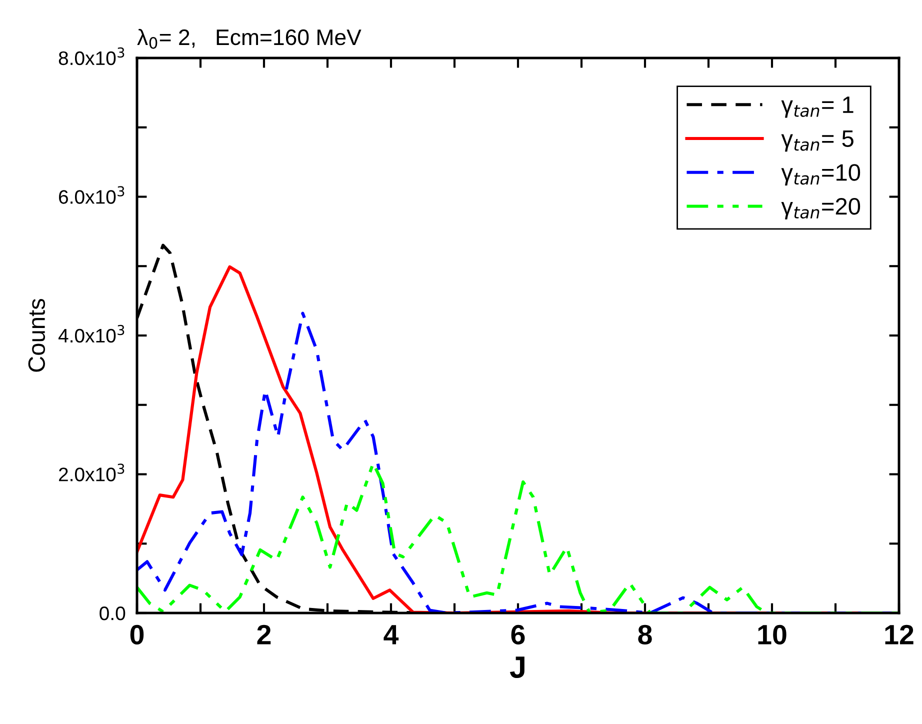 This screenshot has height=724, width=922. Describe the element at coordinates (91, 473) in the screenshot. I see `y-tick-label: 2.0x10$^{3}$` at that location.